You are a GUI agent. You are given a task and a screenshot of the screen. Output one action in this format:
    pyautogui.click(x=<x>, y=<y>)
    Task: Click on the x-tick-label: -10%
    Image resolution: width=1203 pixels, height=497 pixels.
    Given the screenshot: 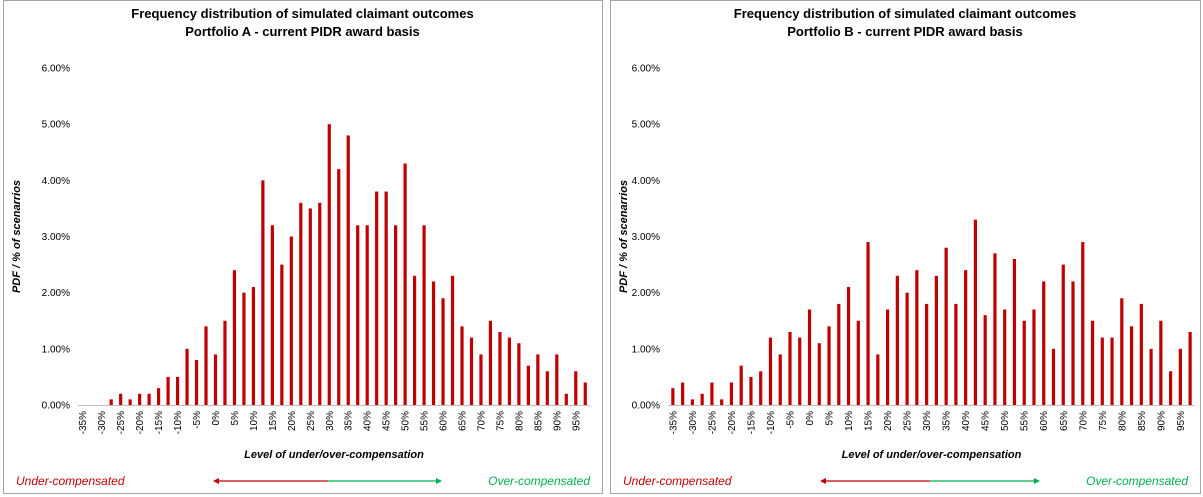 What is the action you would take?
    pyautogui.click(x=178, y=422)
    